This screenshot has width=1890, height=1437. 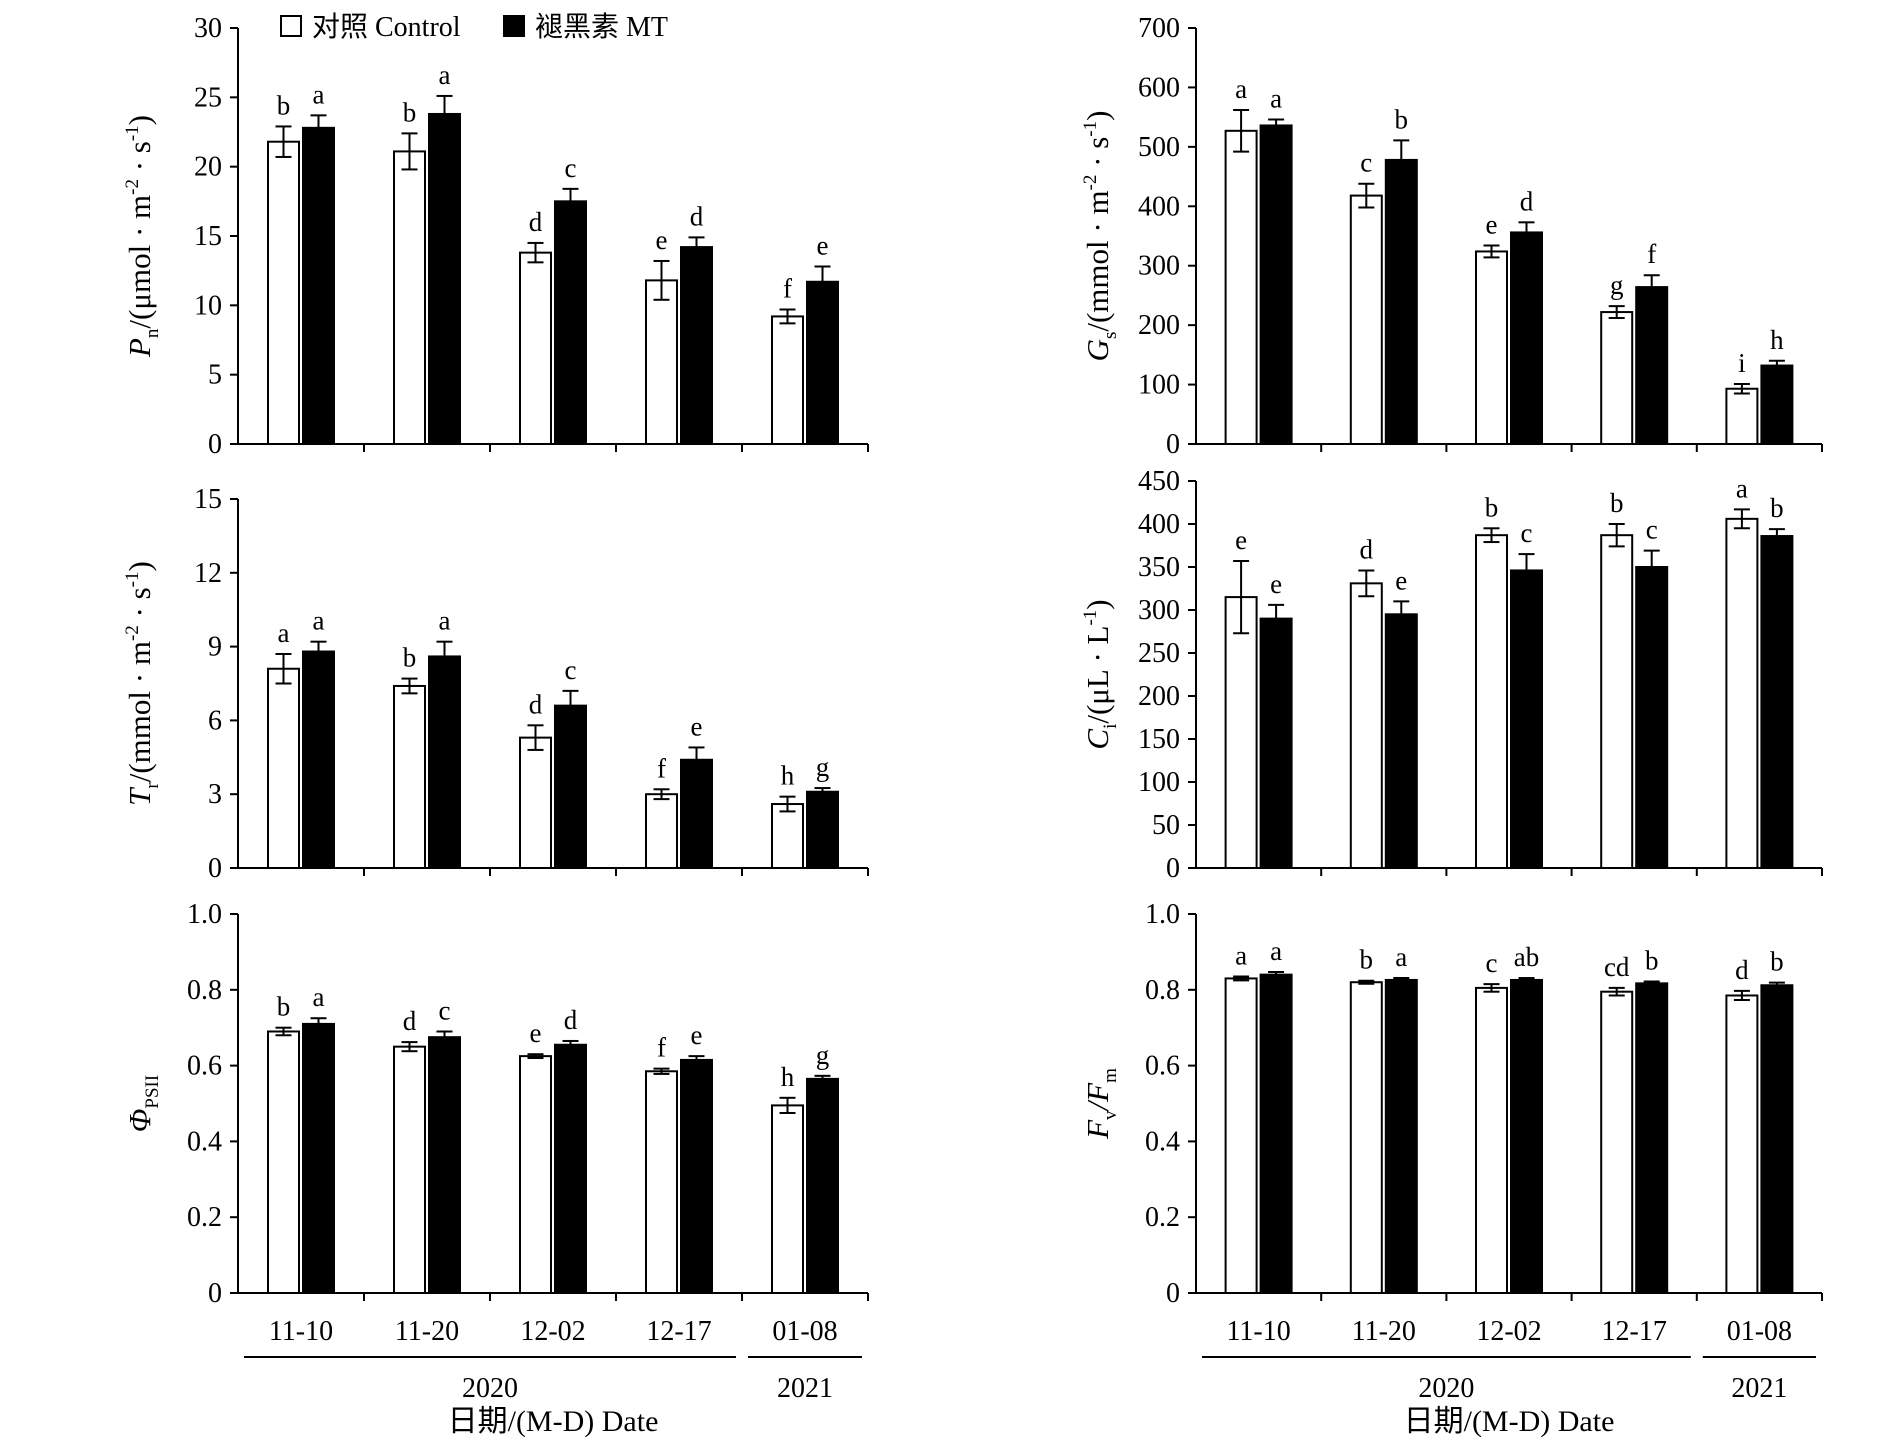 What do you see at coordinates (1159, 653) in the screenshot?
I see `y-tick-label: 250` at bounding box center [1159, 653].